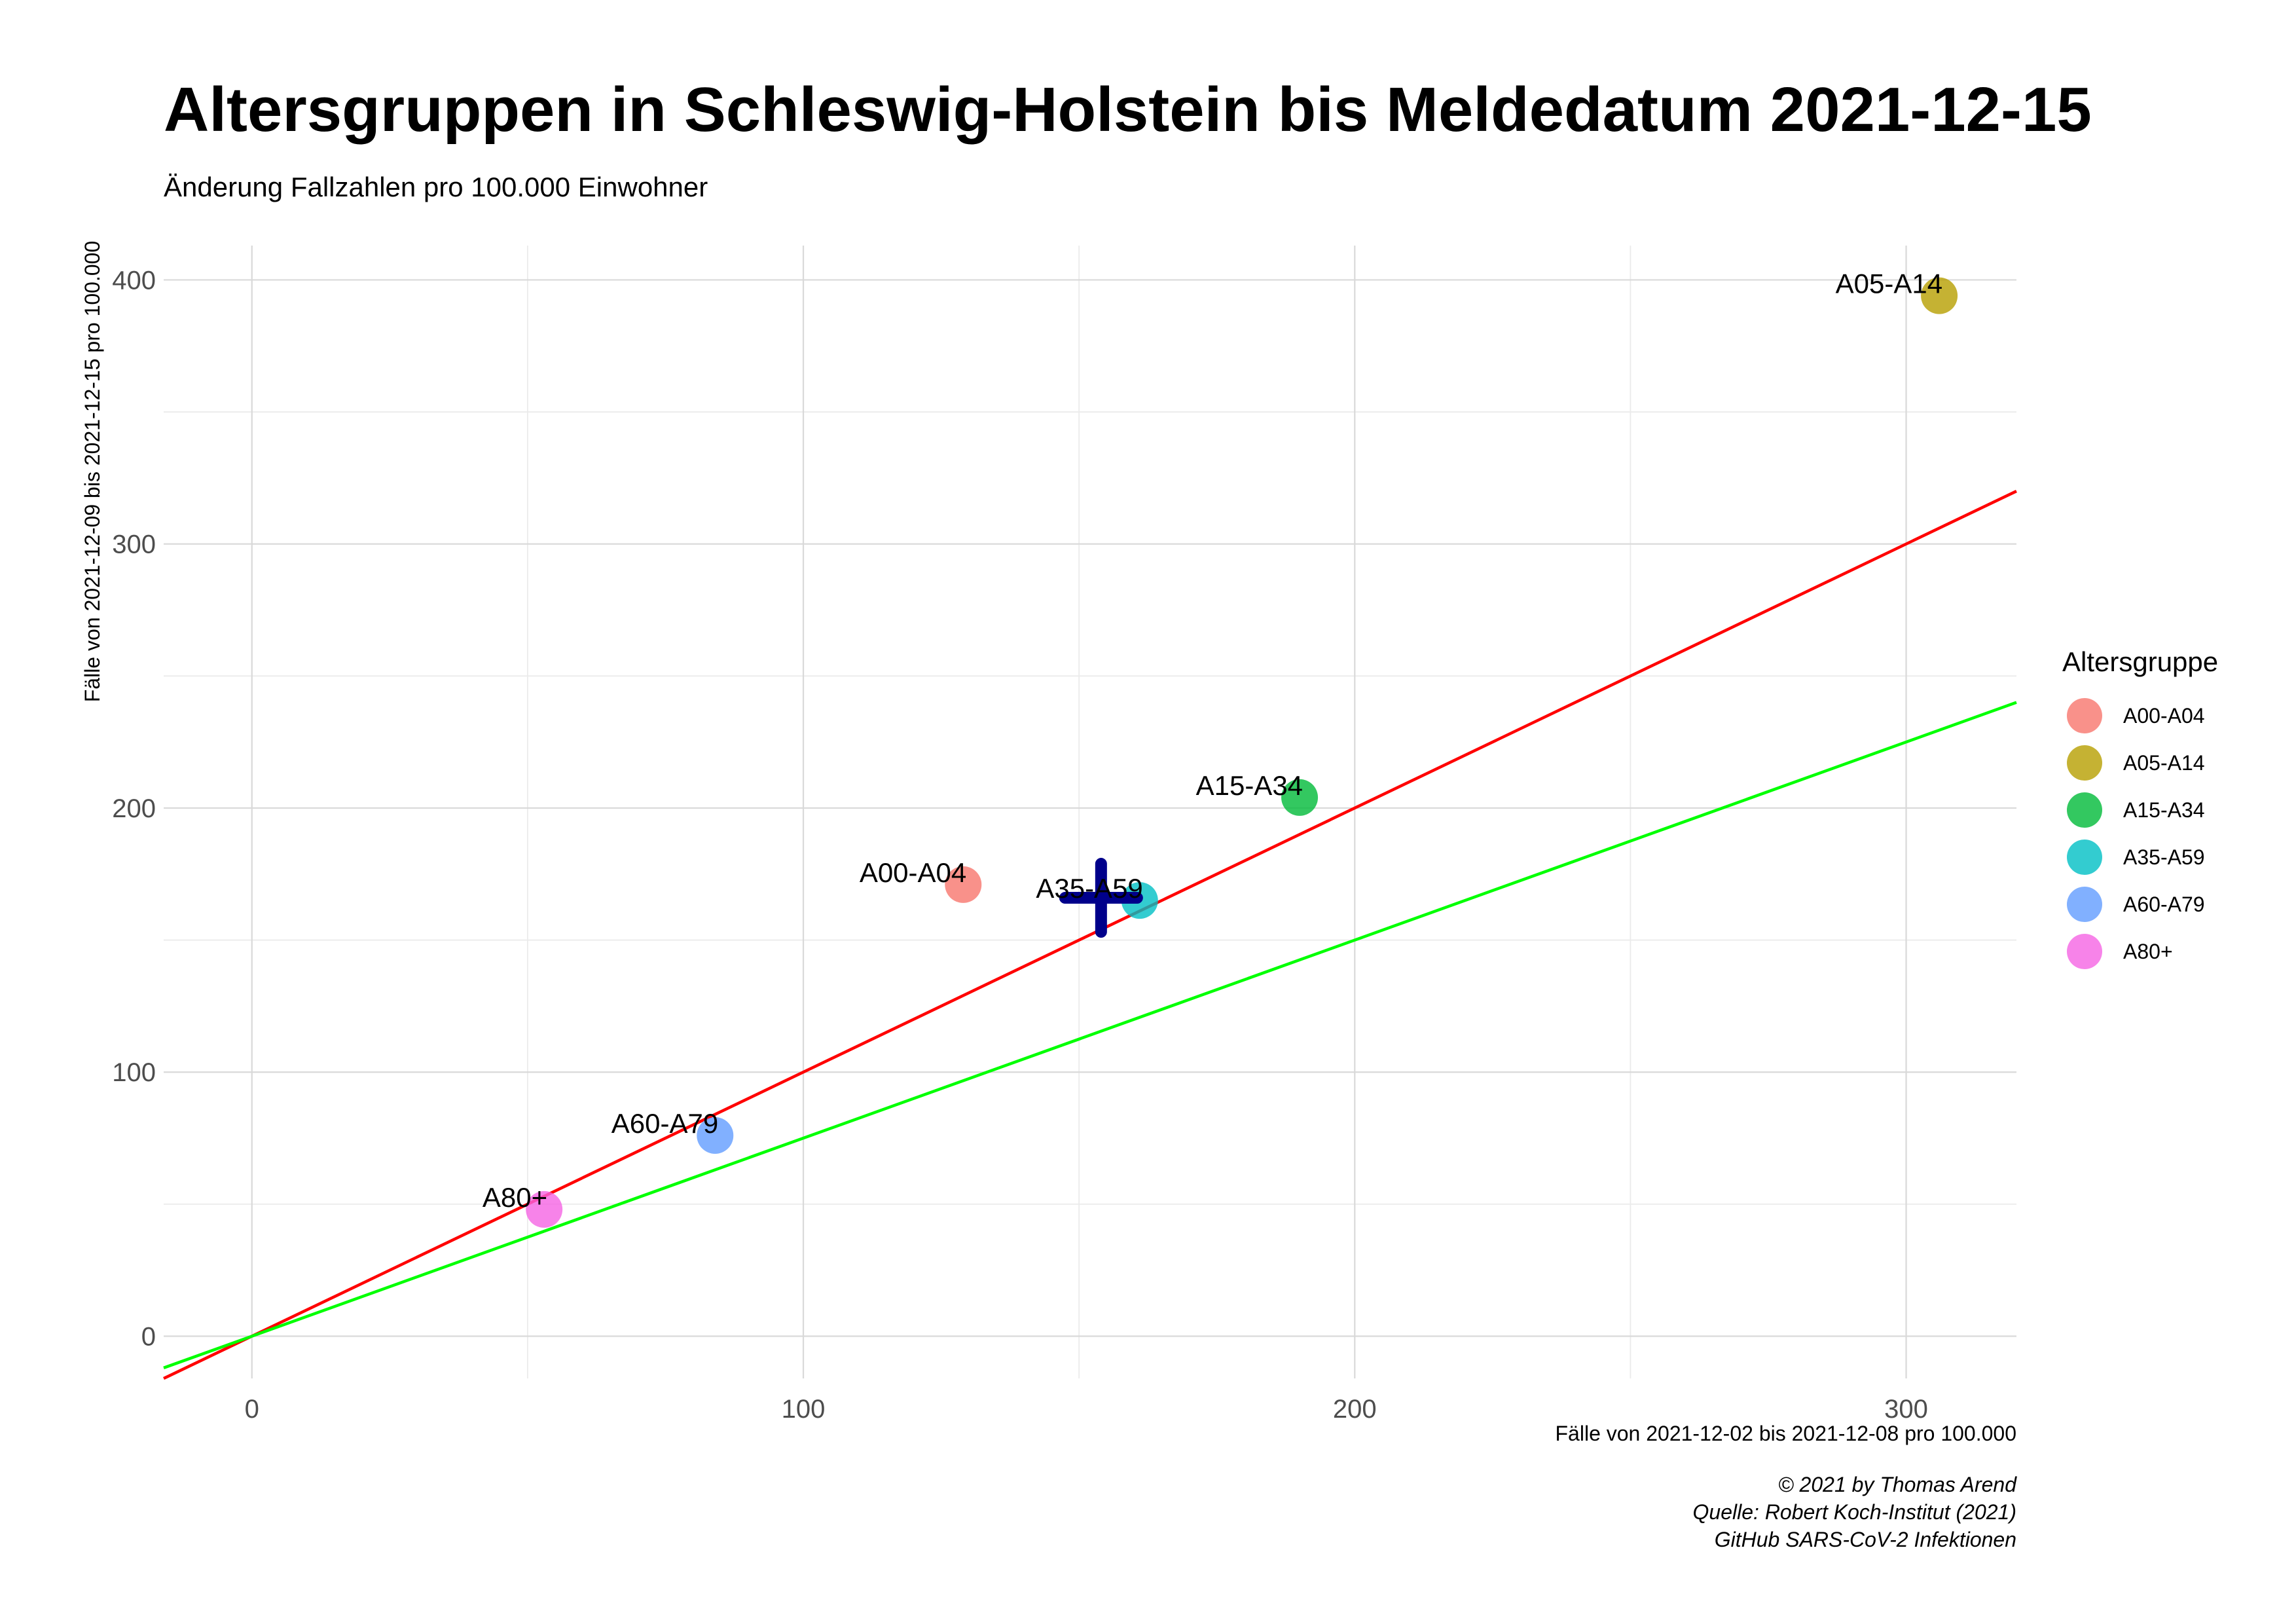  Describe the element at coordinates (2140, 661) in the screenshot. I see `legend-title: Altersgruppe` at that location.